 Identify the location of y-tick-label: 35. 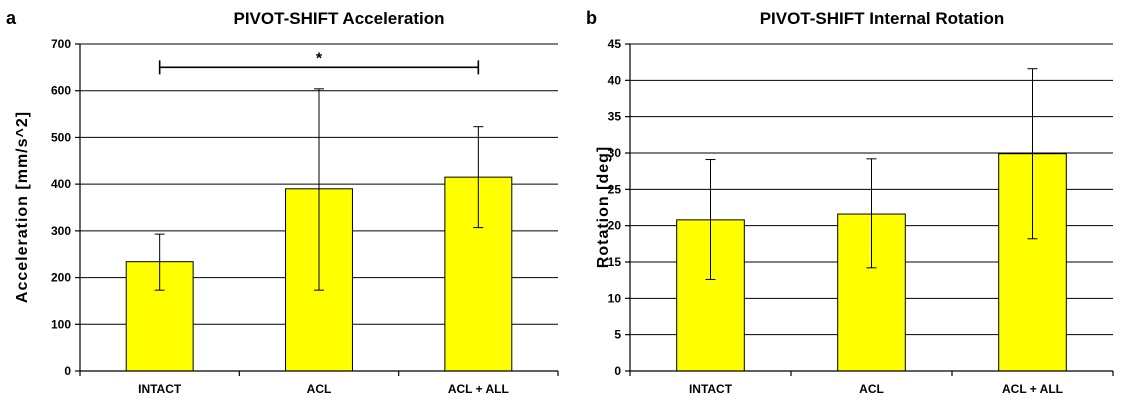
(615, 117).